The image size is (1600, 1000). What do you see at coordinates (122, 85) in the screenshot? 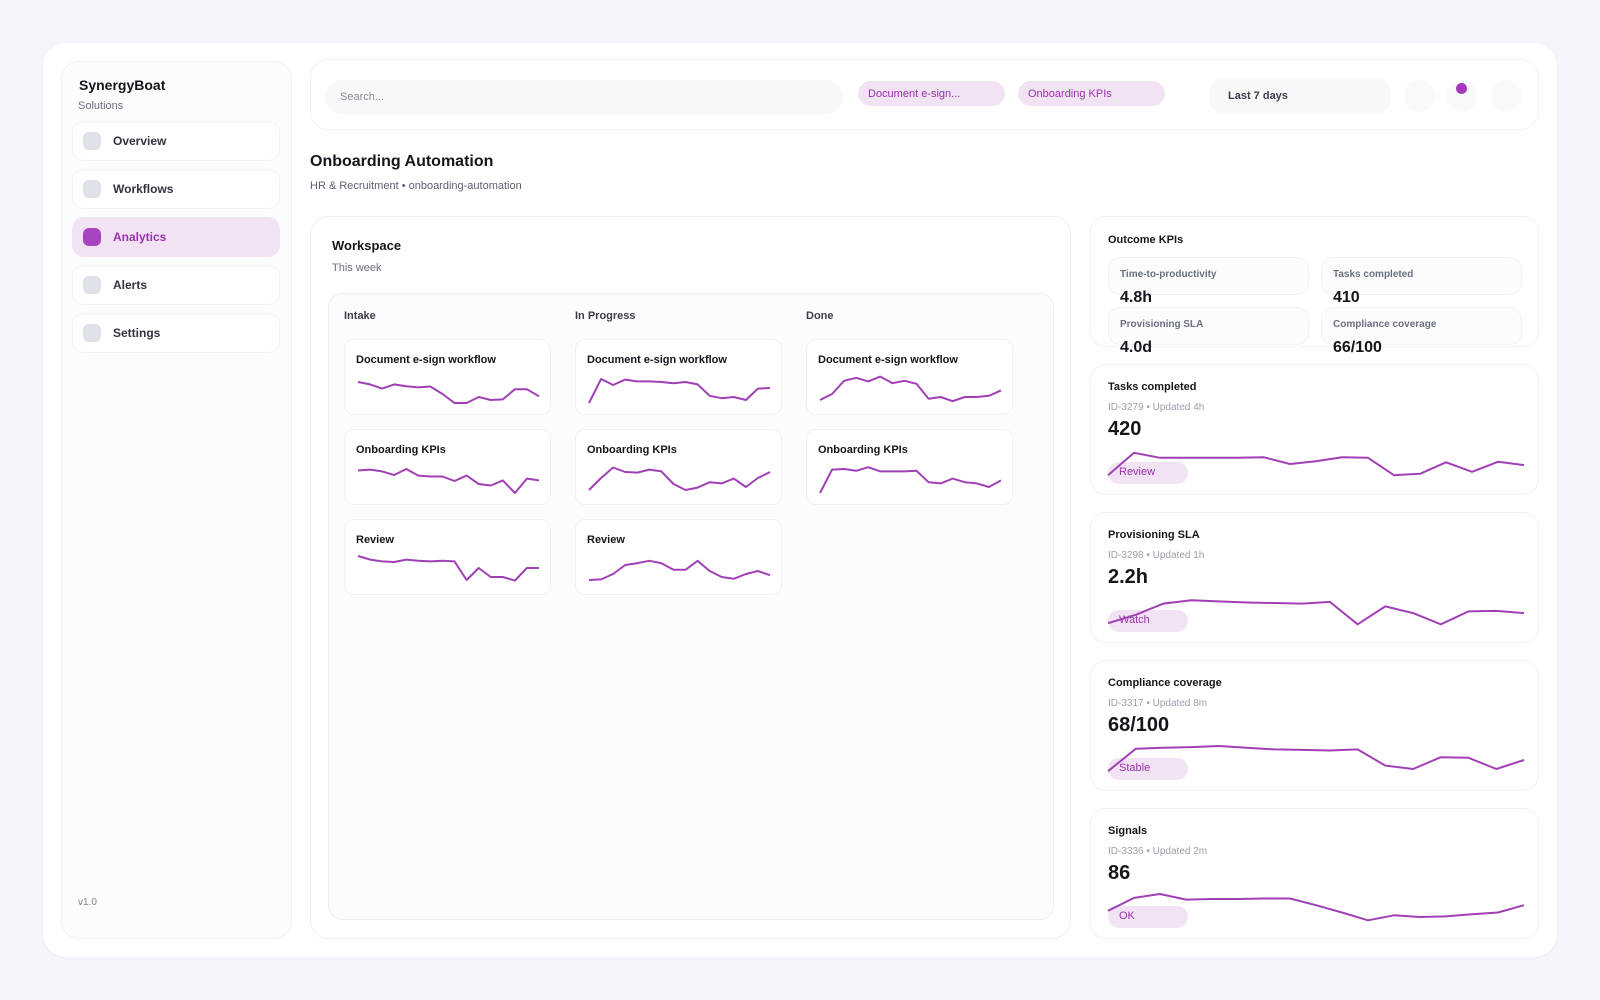
I see `brand-name: SynergyBoat` at bounding box center [122, 85].